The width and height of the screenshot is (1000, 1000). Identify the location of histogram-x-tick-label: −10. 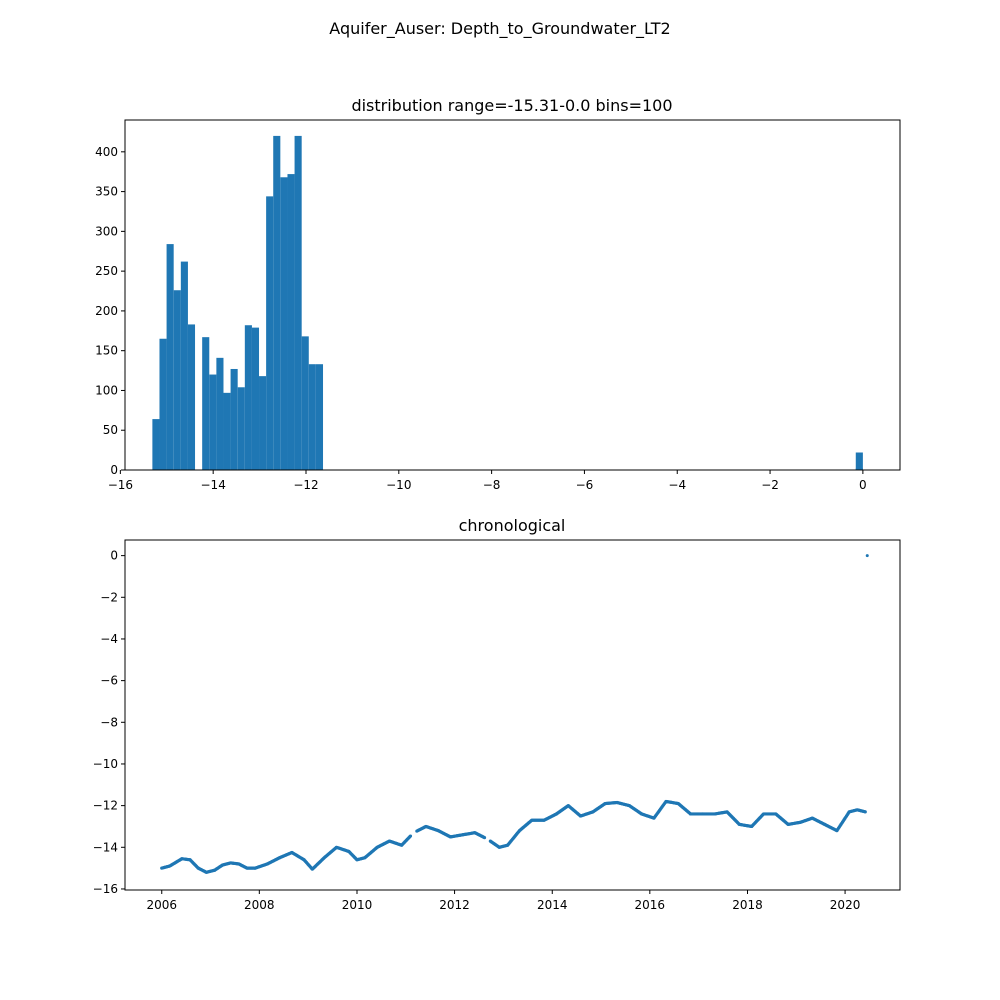
(398, 485).